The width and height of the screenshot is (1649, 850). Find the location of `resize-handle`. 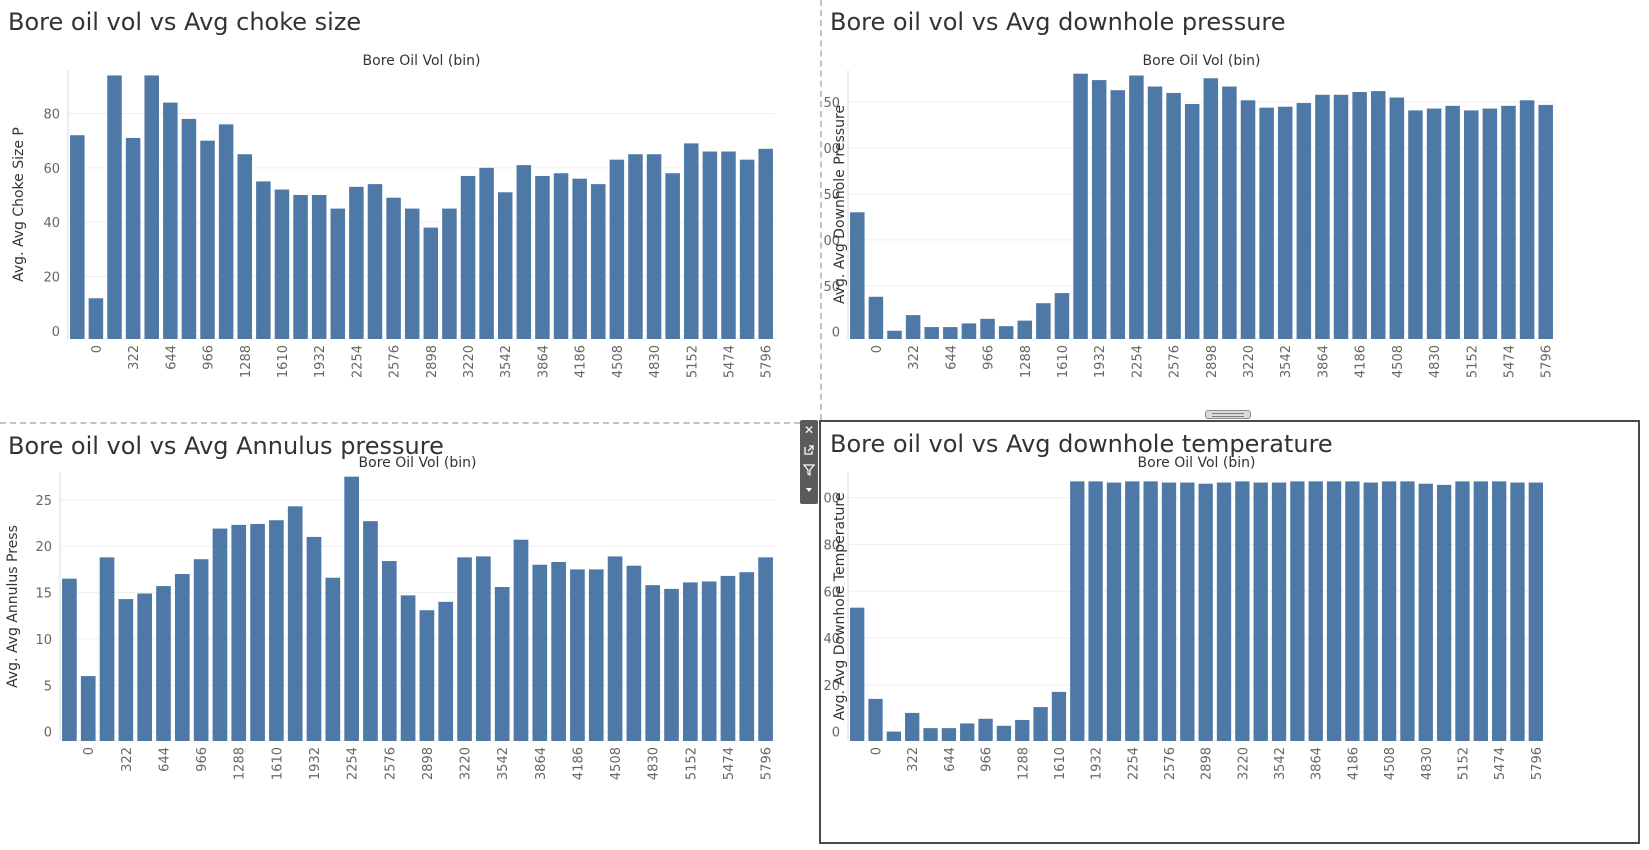

resize-handle is located at coordinates (1228, 414).